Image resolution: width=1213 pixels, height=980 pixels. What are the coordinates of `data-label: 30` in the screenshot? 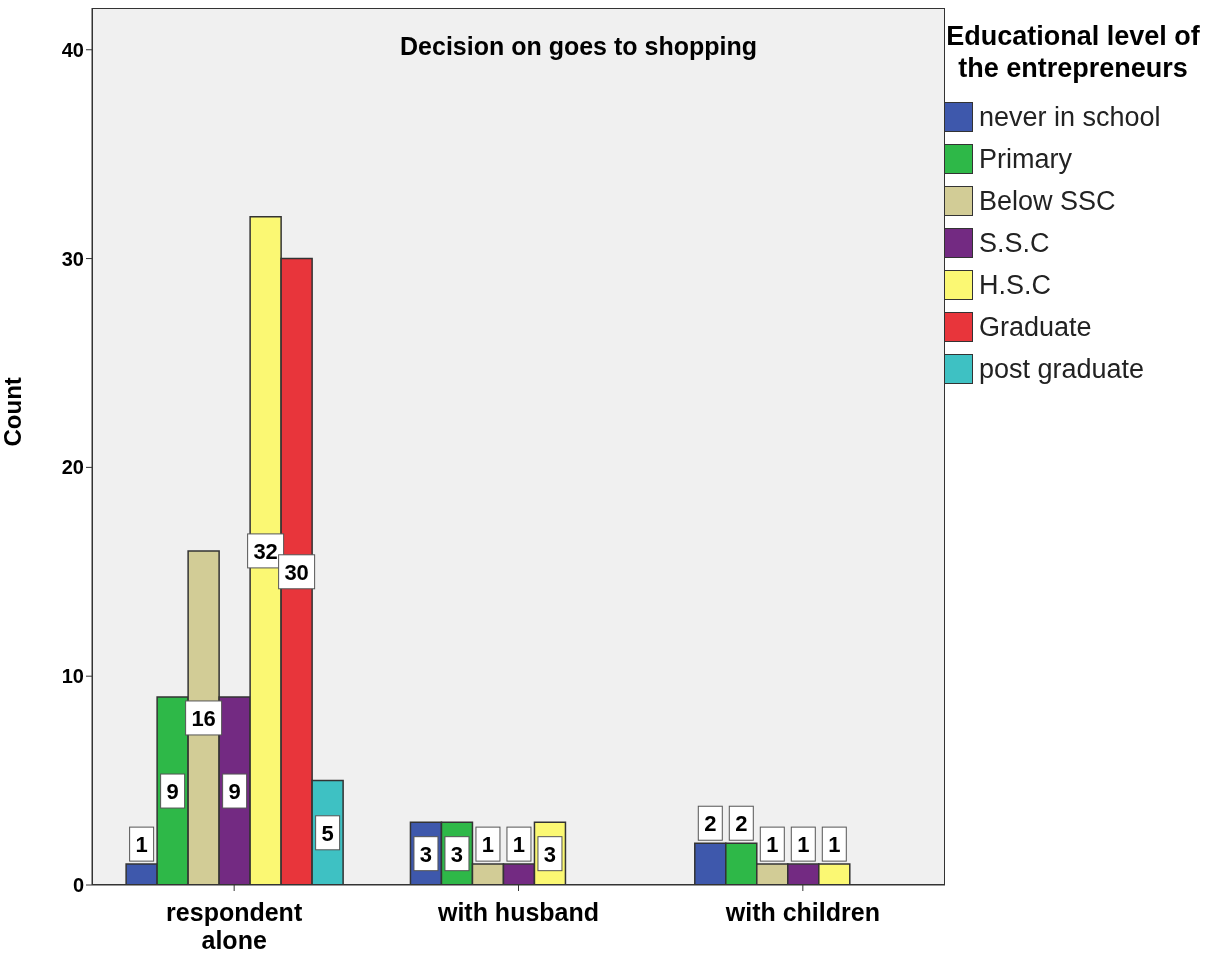 It's located at (296, 572).